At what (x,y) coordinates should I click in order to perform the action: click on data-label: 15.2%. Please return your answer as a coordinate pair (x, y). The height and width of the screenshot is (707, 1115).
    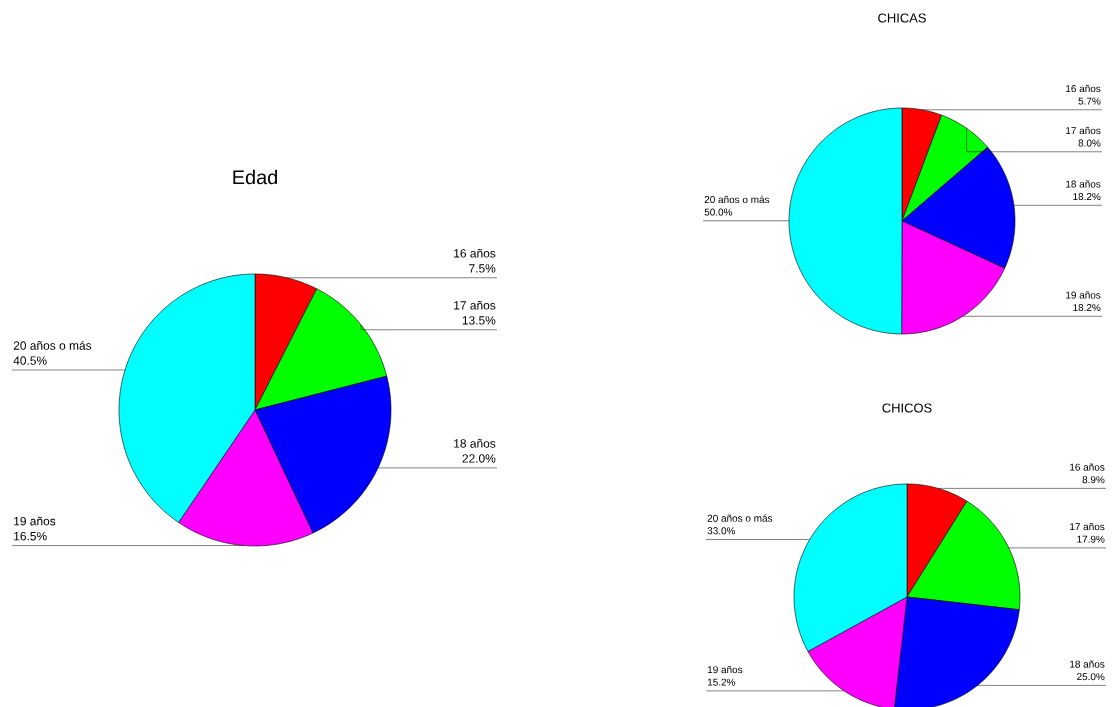
    Looking at the image, I should click on (721, 682).